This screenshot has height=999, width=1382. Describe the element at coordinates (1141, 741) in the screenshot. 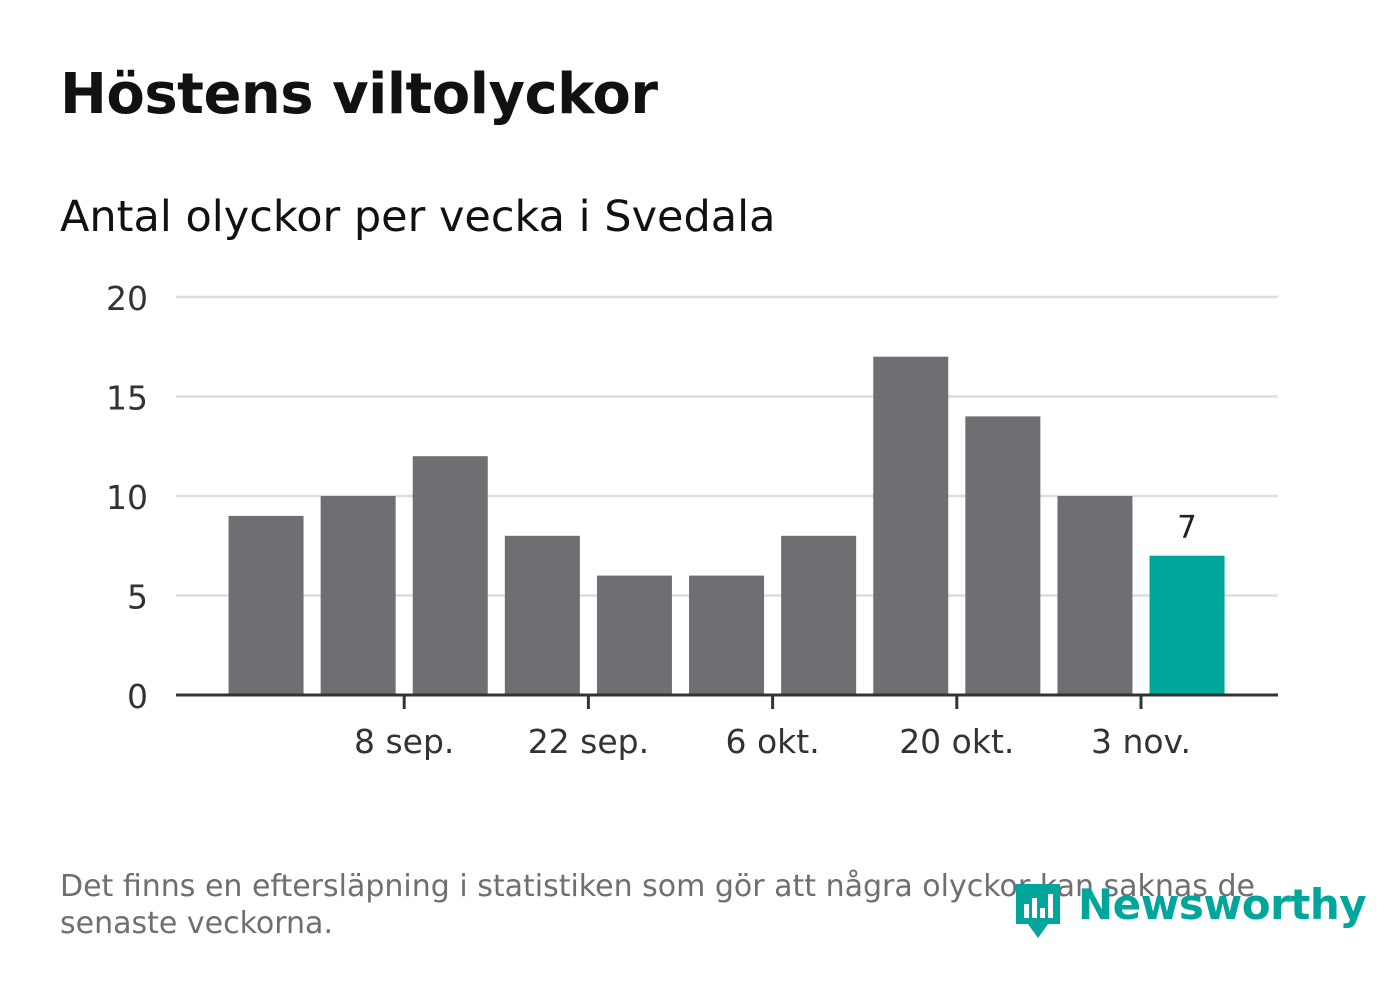

I see `x-tick-label: 3 nov.` at that location.